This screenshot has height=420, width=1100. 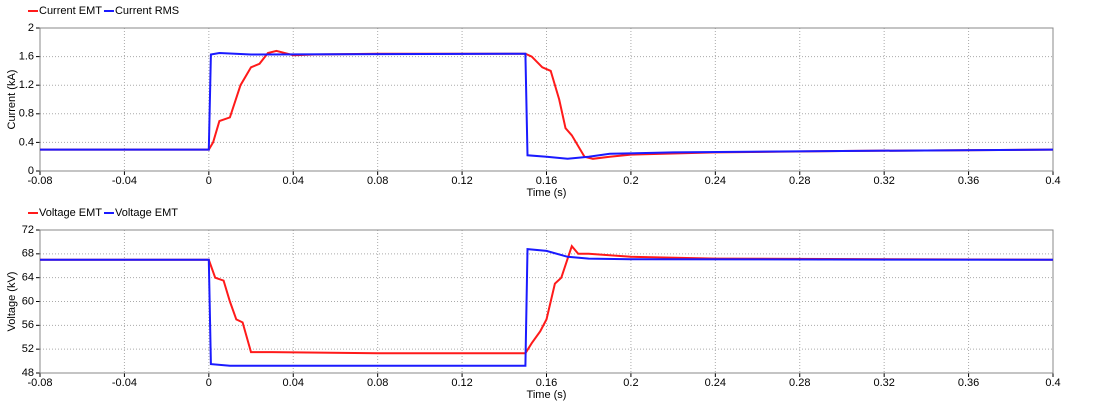 I want to click on y-tick-label: 0.8, so click(x=26, y=114).